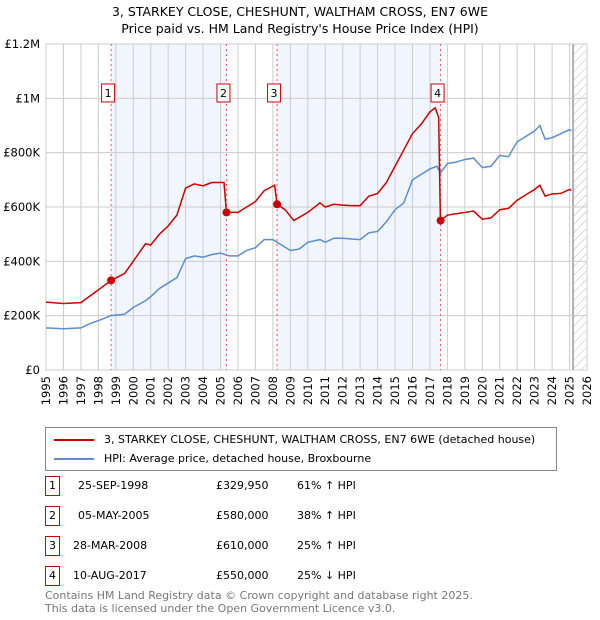 The width and height of the screenshot is (600, 620). Describe the element at coordinates (308, 390) in the screenshot. I see `x-tick-label: 2010` at that location.